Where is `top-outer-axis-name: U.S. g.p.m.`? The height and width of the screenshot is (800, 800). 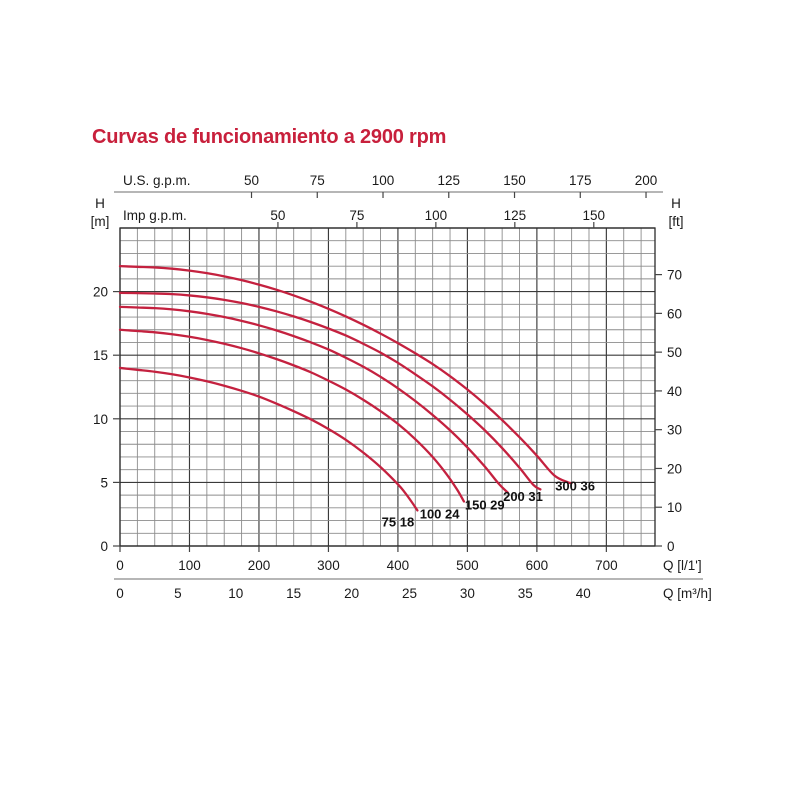
top-outer-axis-name: U.S. g.p.m. is located at coordinates (157, 180).